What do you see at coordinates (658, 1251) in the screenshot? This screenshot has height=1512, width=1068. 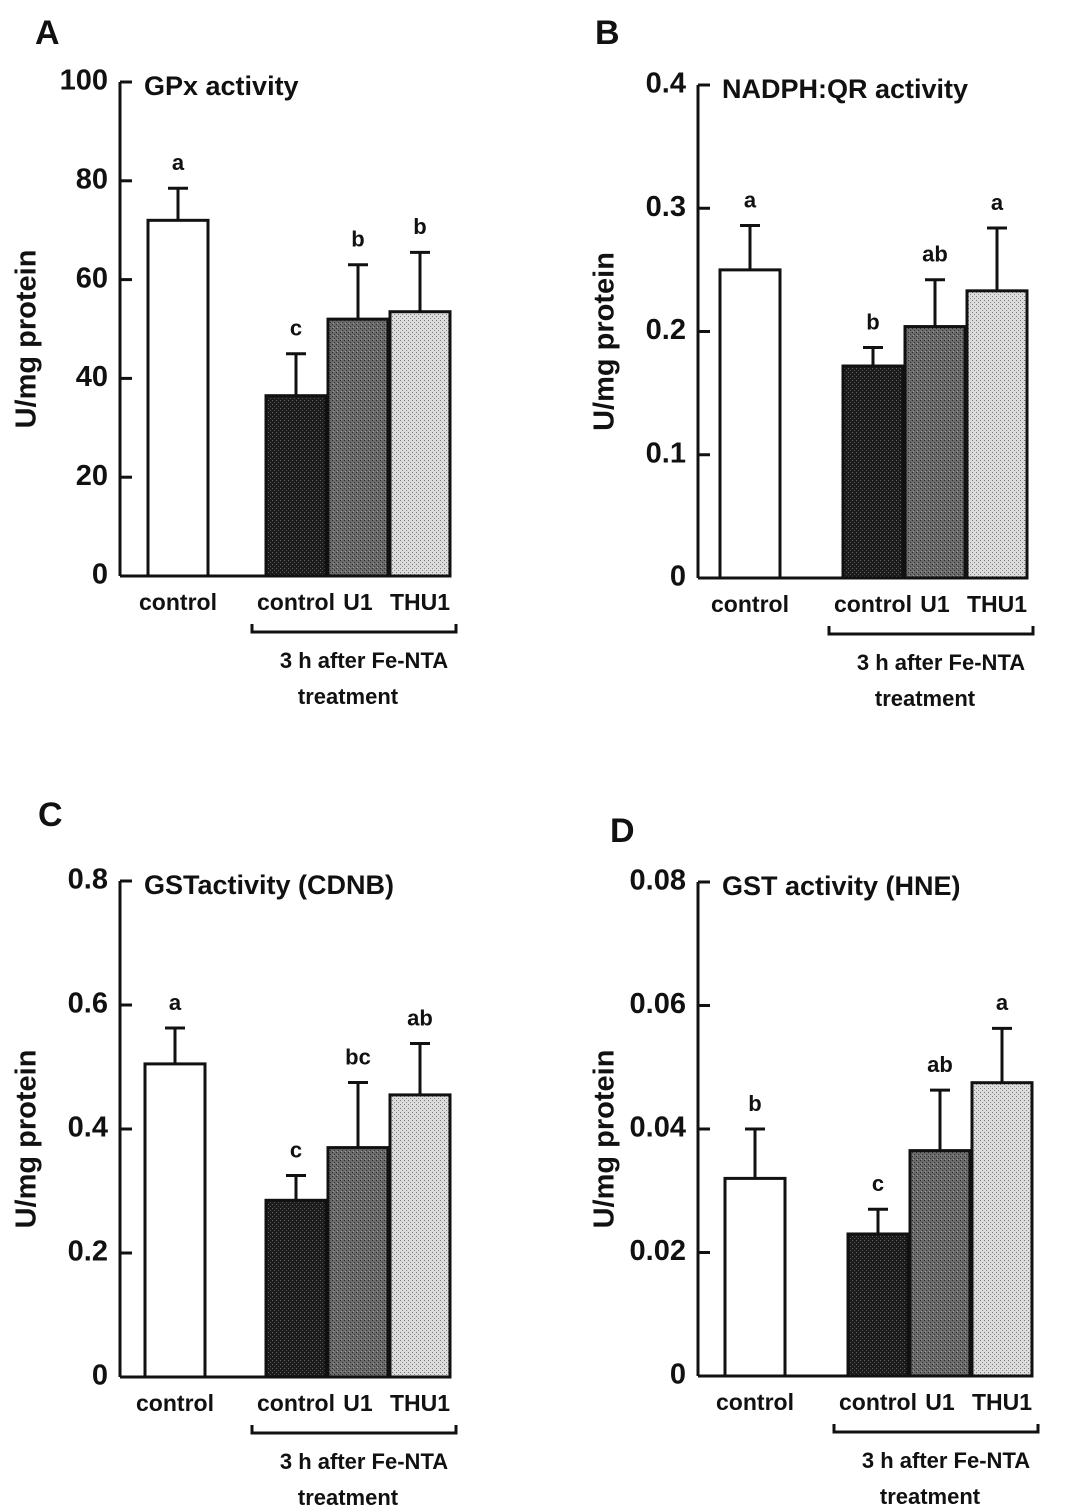 I see `y-tick-label: 0.02` at bounding box center [658, 1251].